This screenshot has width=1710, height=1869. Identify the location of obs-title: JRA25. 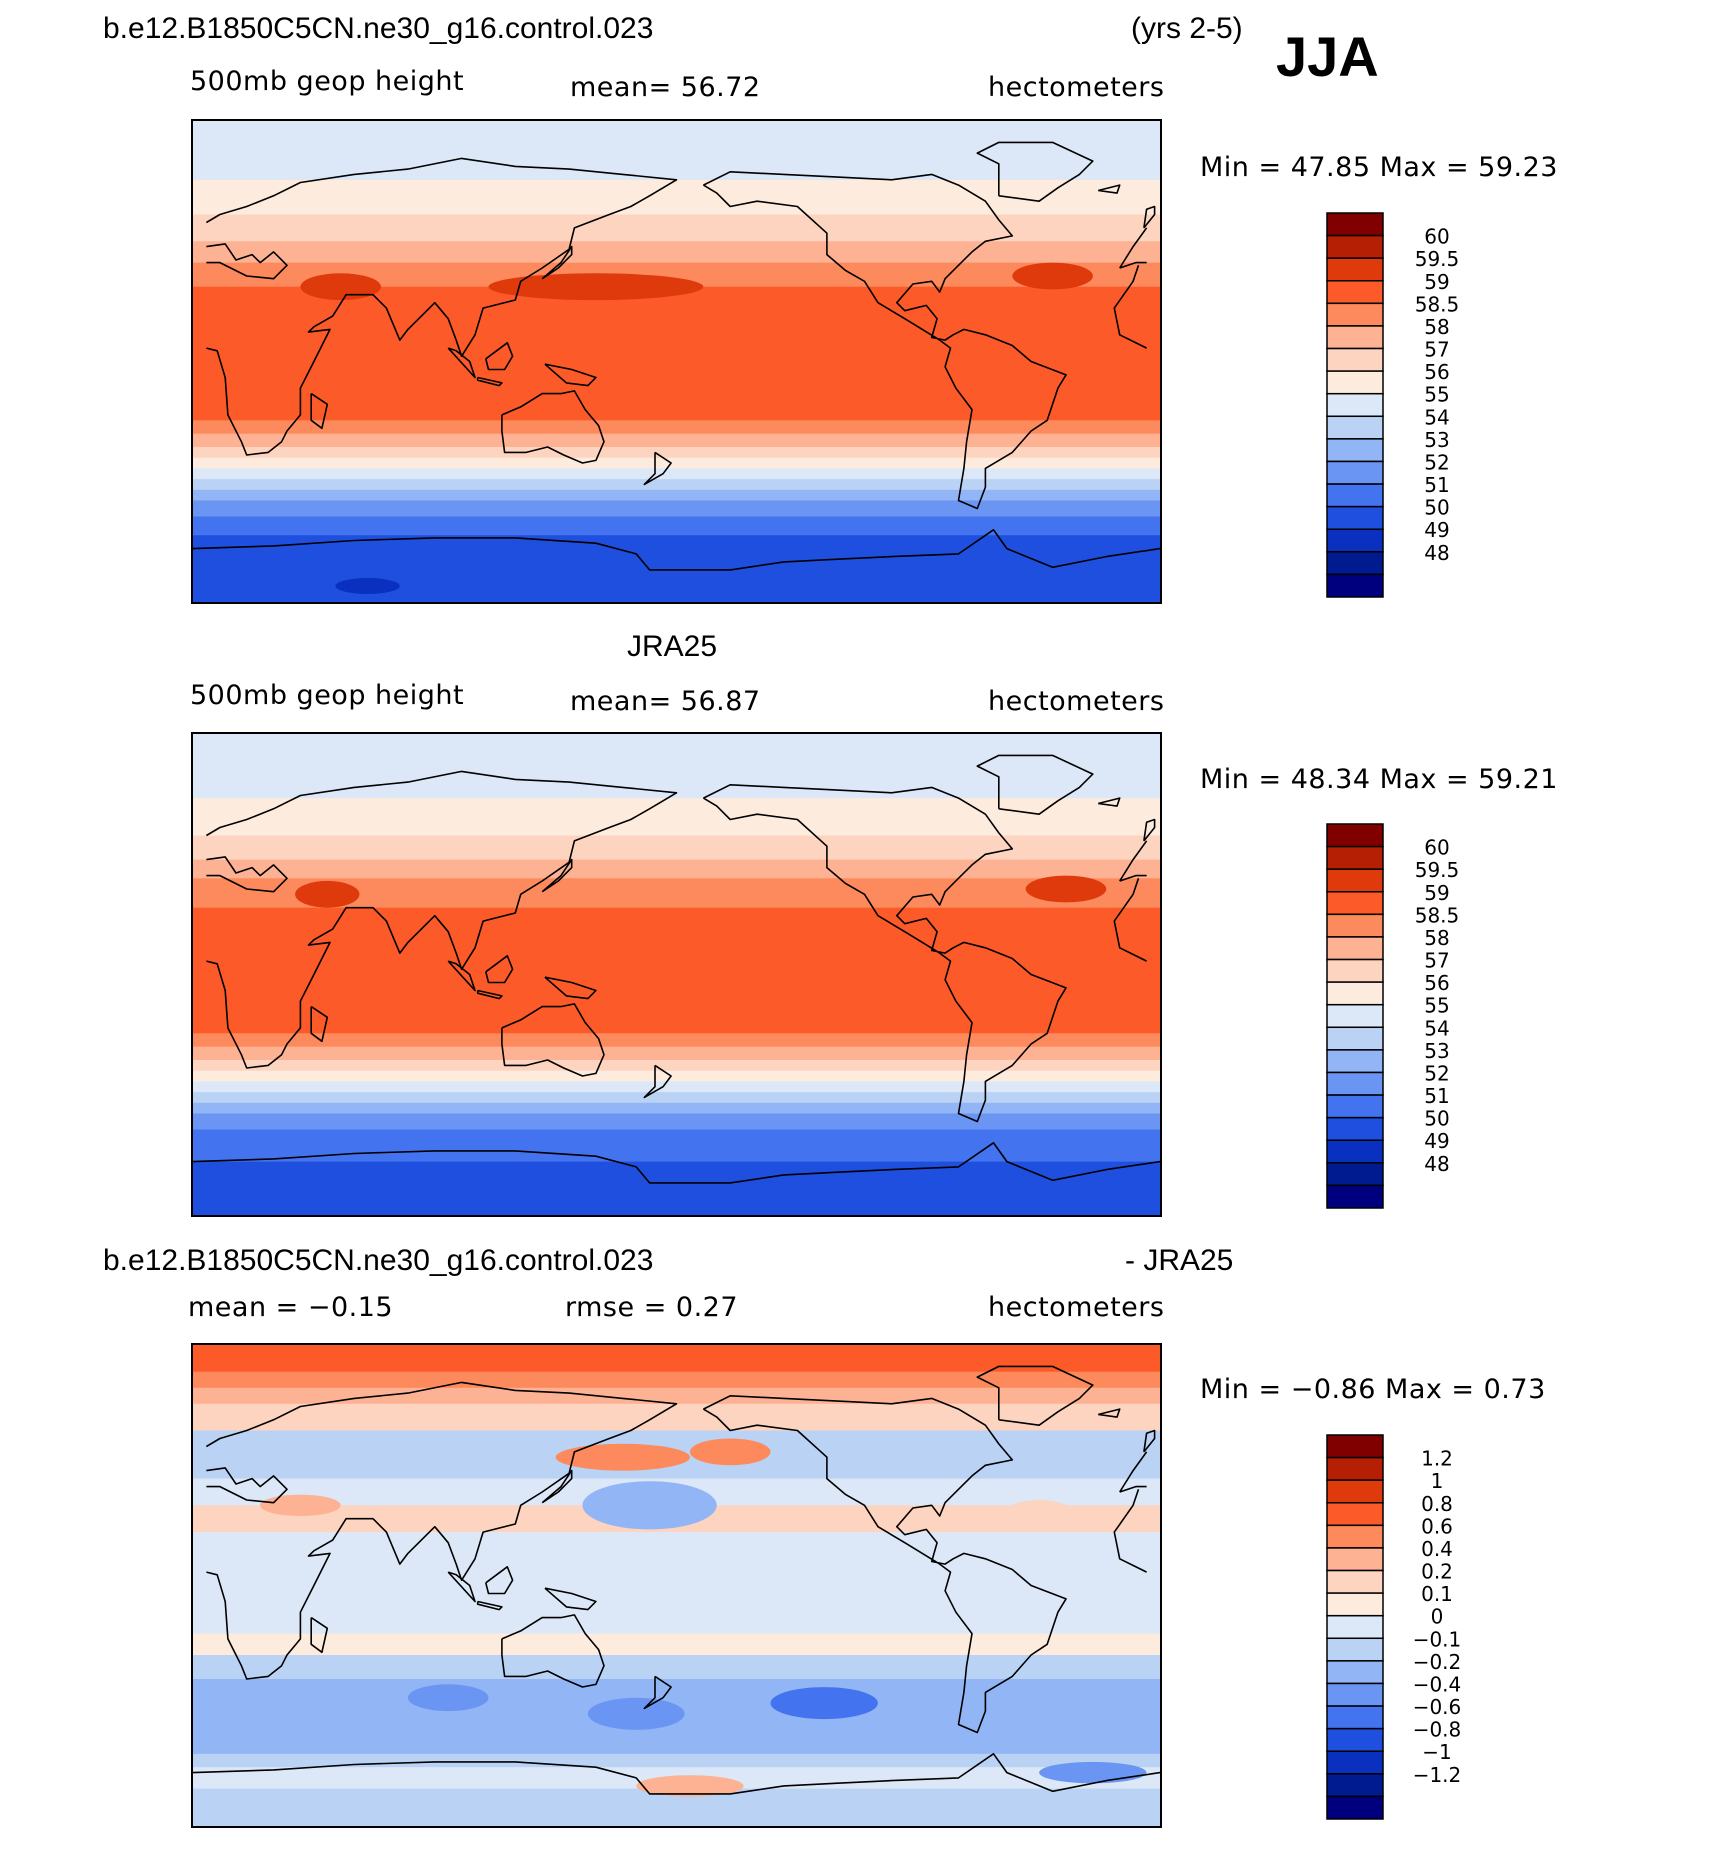
(672, 646).